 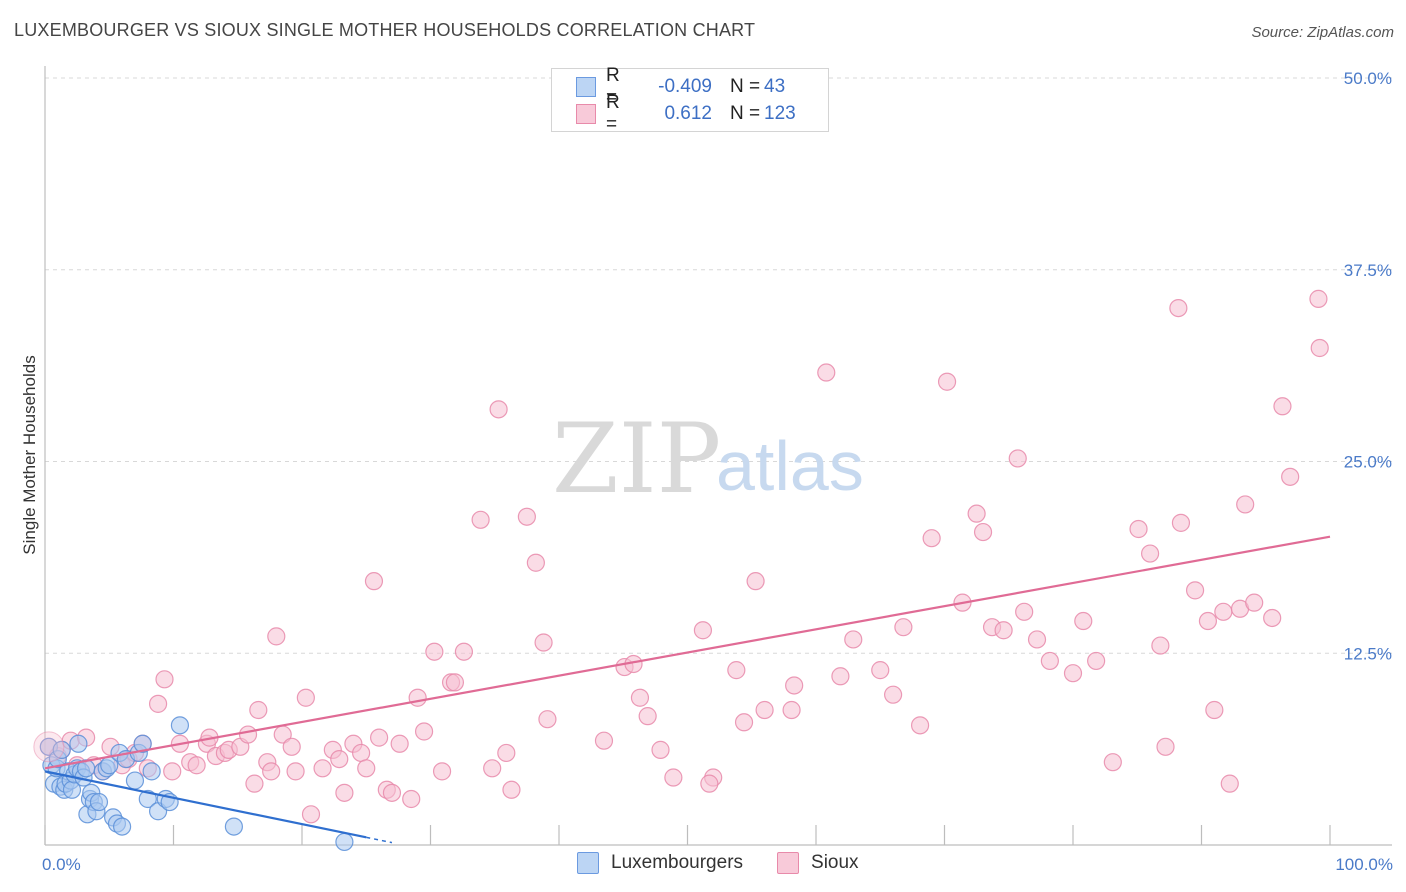 What do you see at coordinates (61, 864) in the screenshot?
I see `x-tick-label: 0.0%` at bounding box center [61, 864].